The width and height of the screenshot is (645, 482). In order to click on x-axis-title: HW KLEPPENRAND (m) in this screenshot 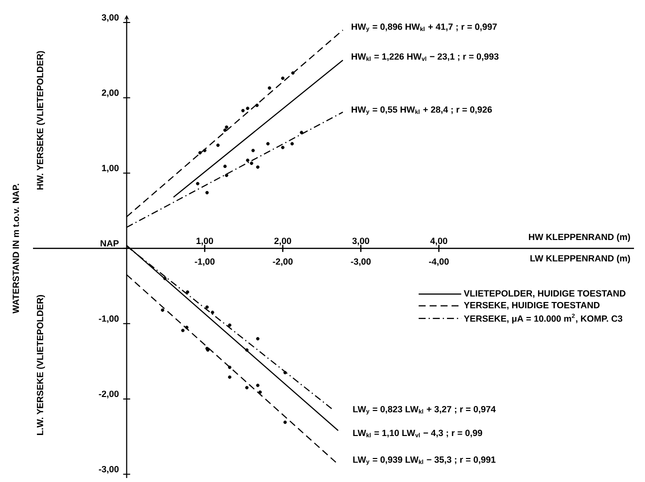, I will do `click(579, 238)`.